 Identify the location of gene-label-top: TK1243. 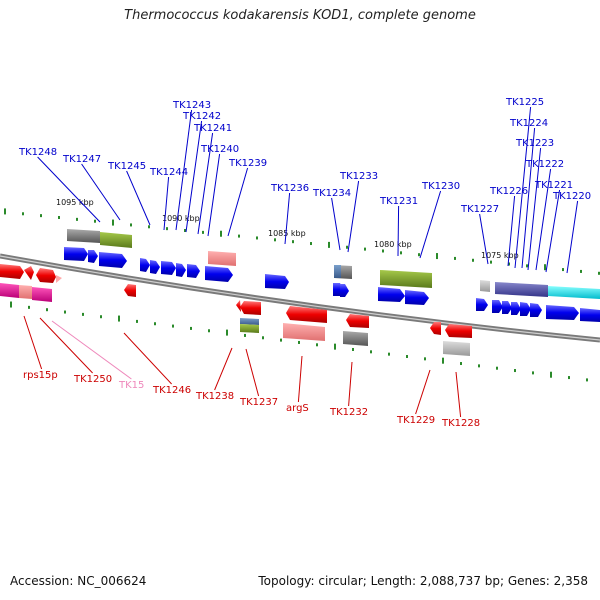
(191, 105).